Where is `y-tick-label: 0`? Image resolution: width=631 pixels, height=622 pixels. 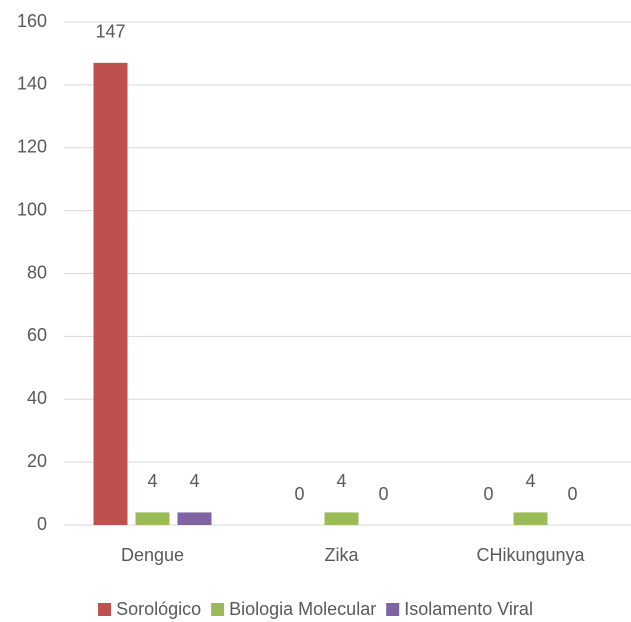
y-tick-label: 0 is located at coordinates (42, 524).